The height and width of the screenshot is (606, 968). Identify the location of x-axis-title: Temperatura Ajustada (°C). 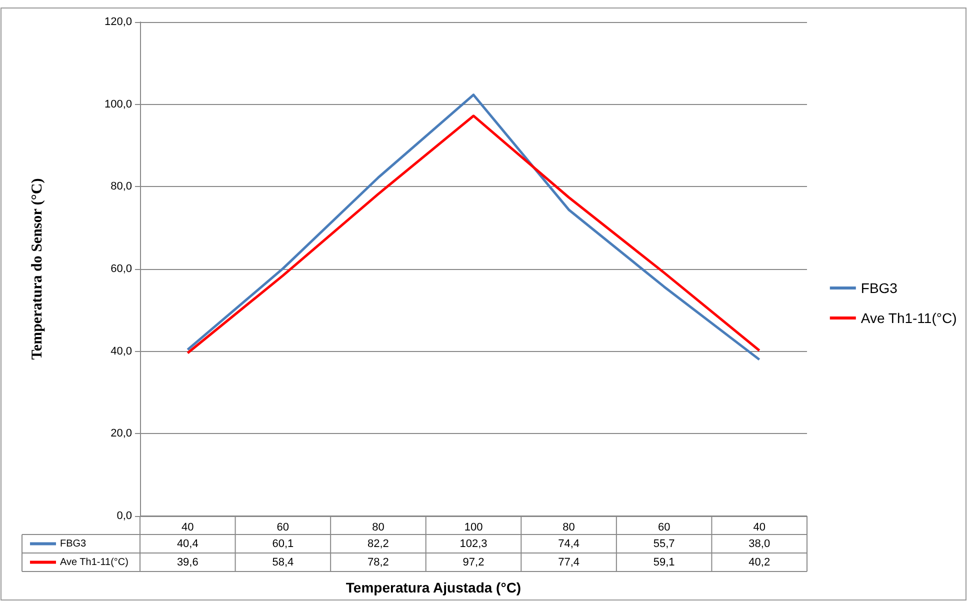
(434, 588).